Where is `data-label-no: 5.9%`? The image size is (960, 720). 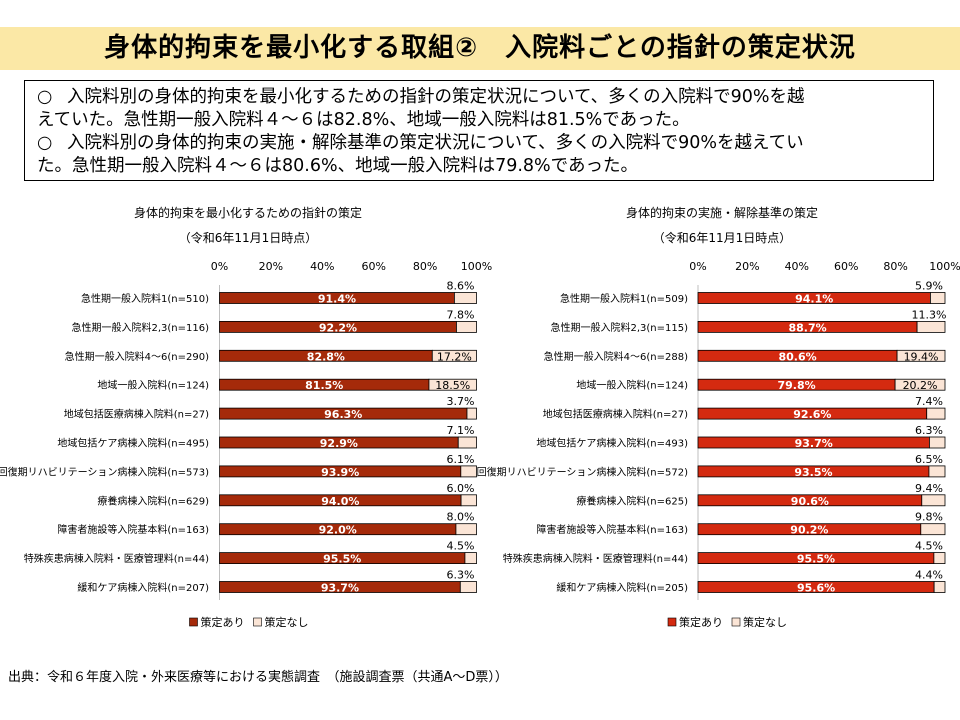
data-label-no: 5.9% is located at coordinates (929, 286).